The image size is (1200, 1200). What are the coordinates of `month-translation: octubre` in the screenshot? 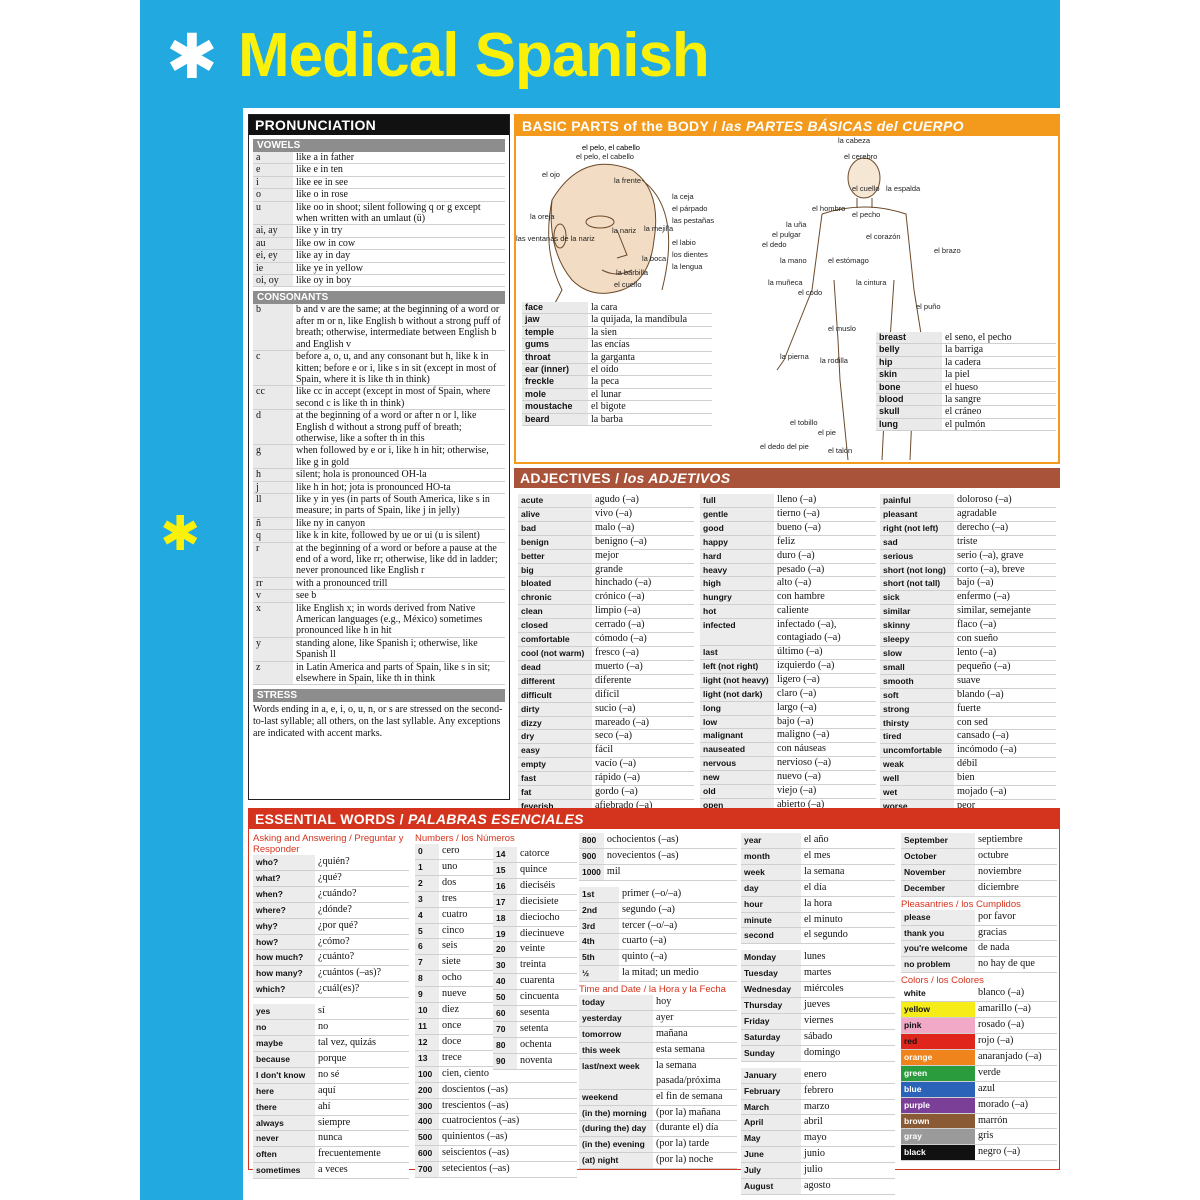 It's located at (1016, 856).